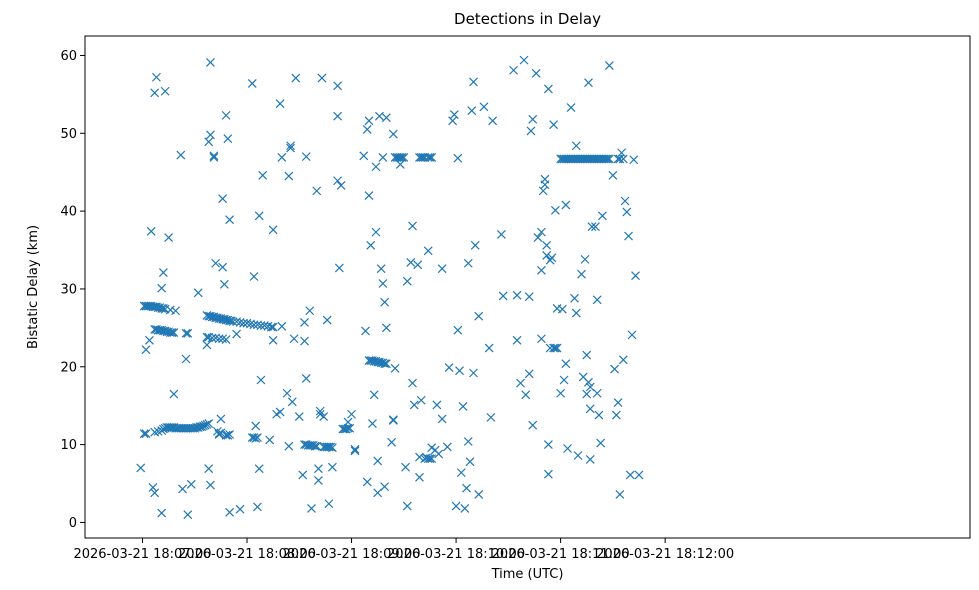 This screenshot has width=979, height=590. Describe the element at coordinates (73, 523) in the screenshot. I see `y-tick-label: 0` at that location.